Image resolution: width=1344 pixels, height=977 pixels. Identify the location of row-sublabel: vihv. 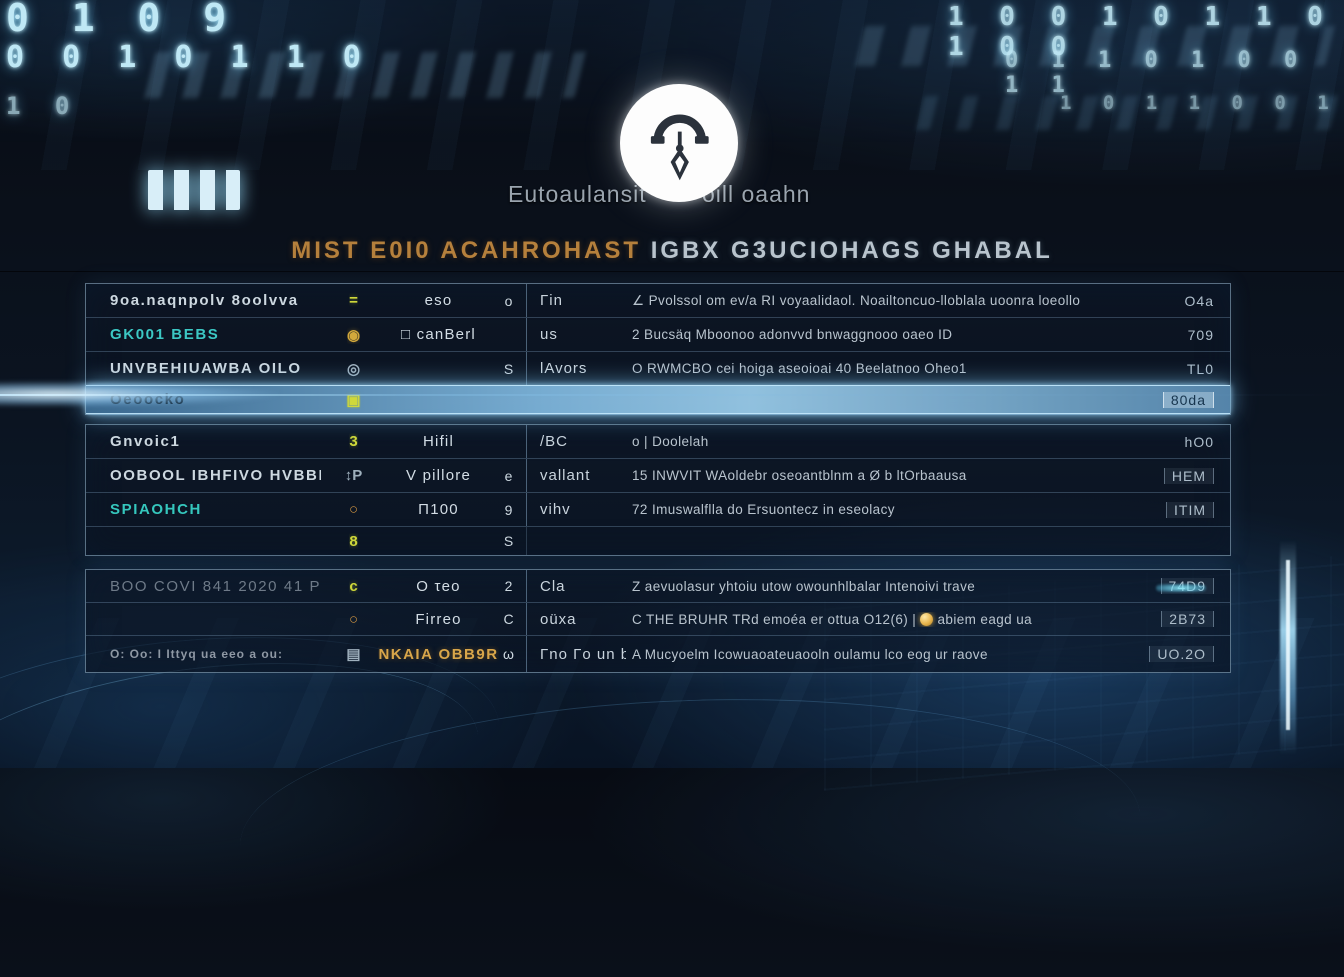
(576, 509).